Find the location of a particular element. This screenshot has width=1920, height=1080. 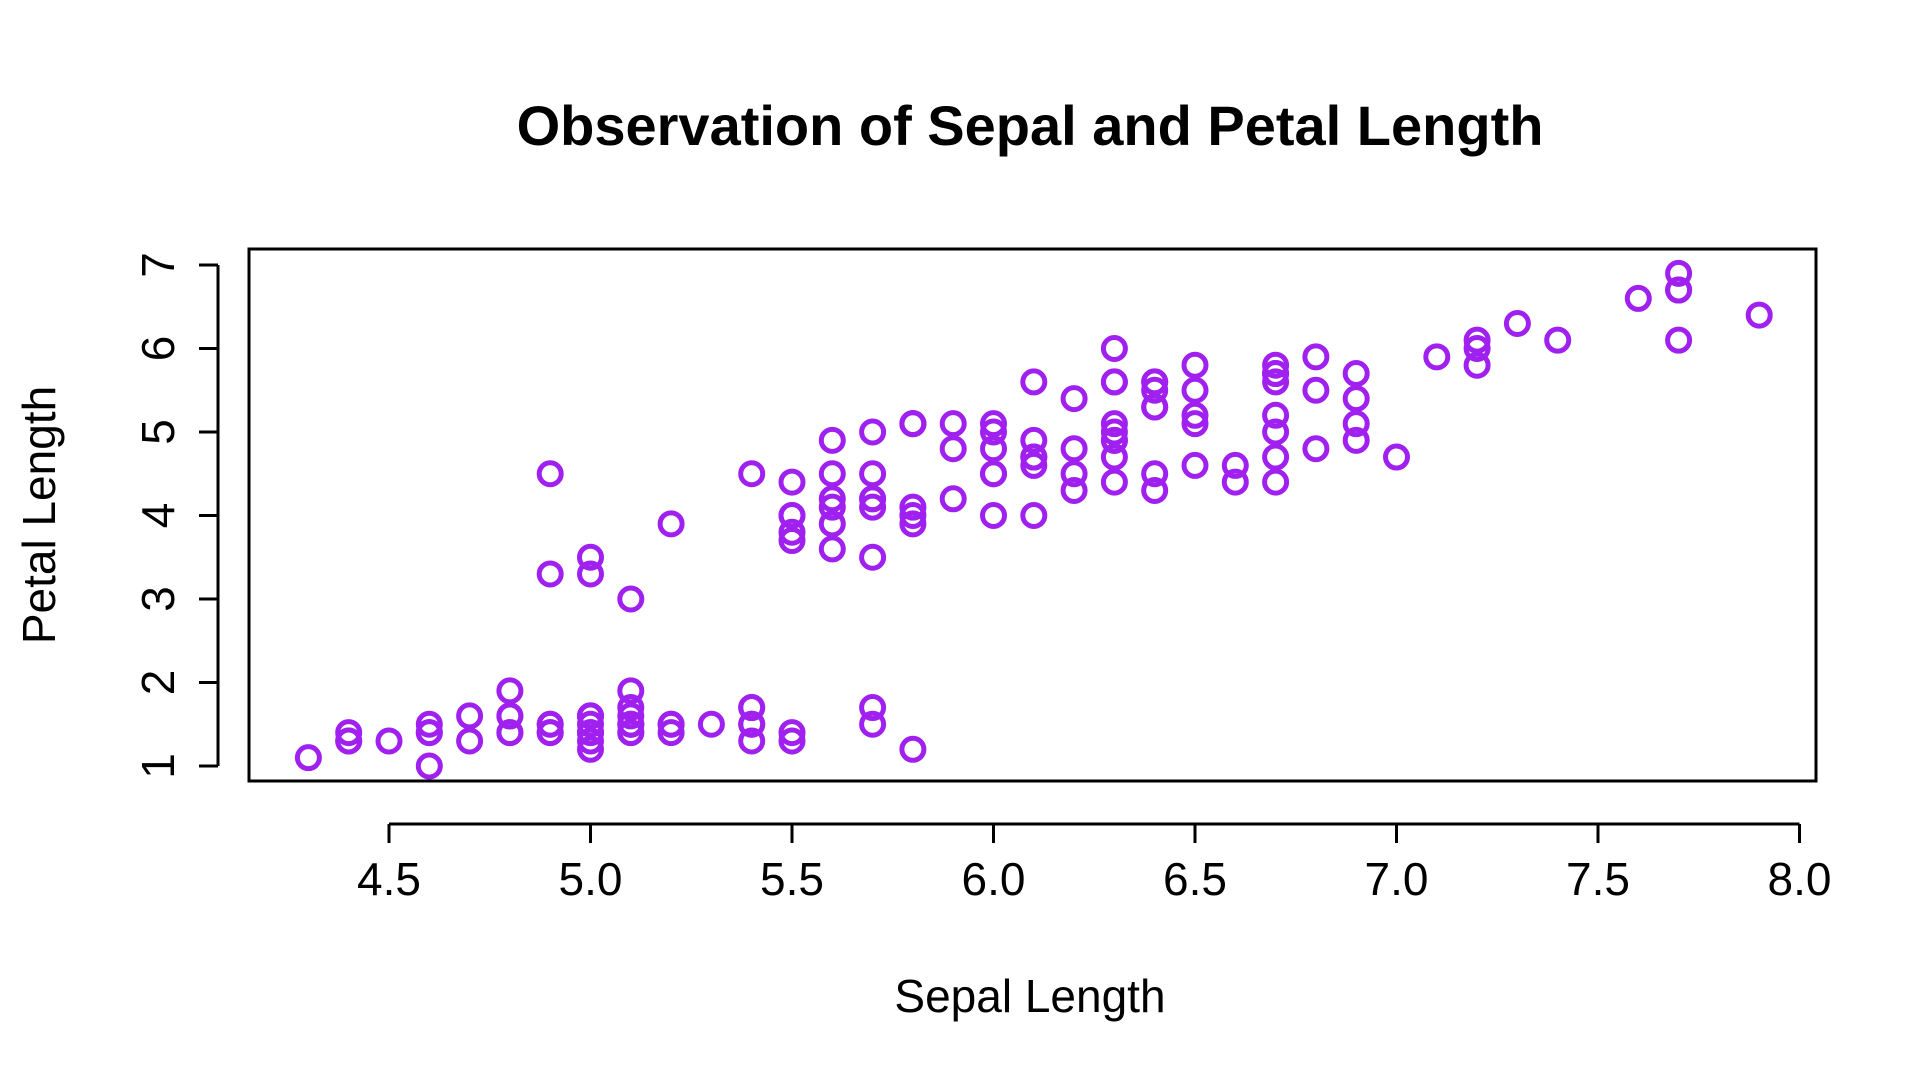

chart-title: Observation of Sepal and Petal Length is located at coordinates (1030, 125).